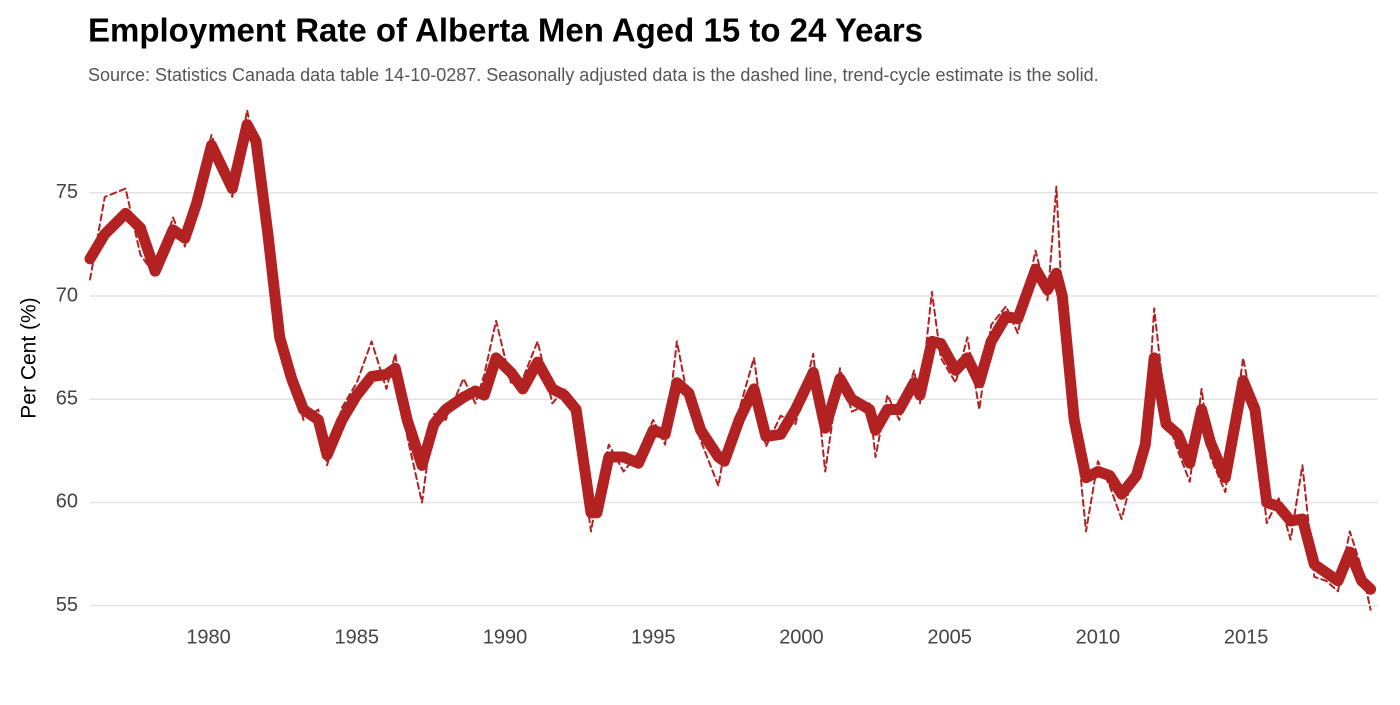 This screenshot has width=1400, height=705. I want to click on y-tick-label: 70, so click(67, 295).